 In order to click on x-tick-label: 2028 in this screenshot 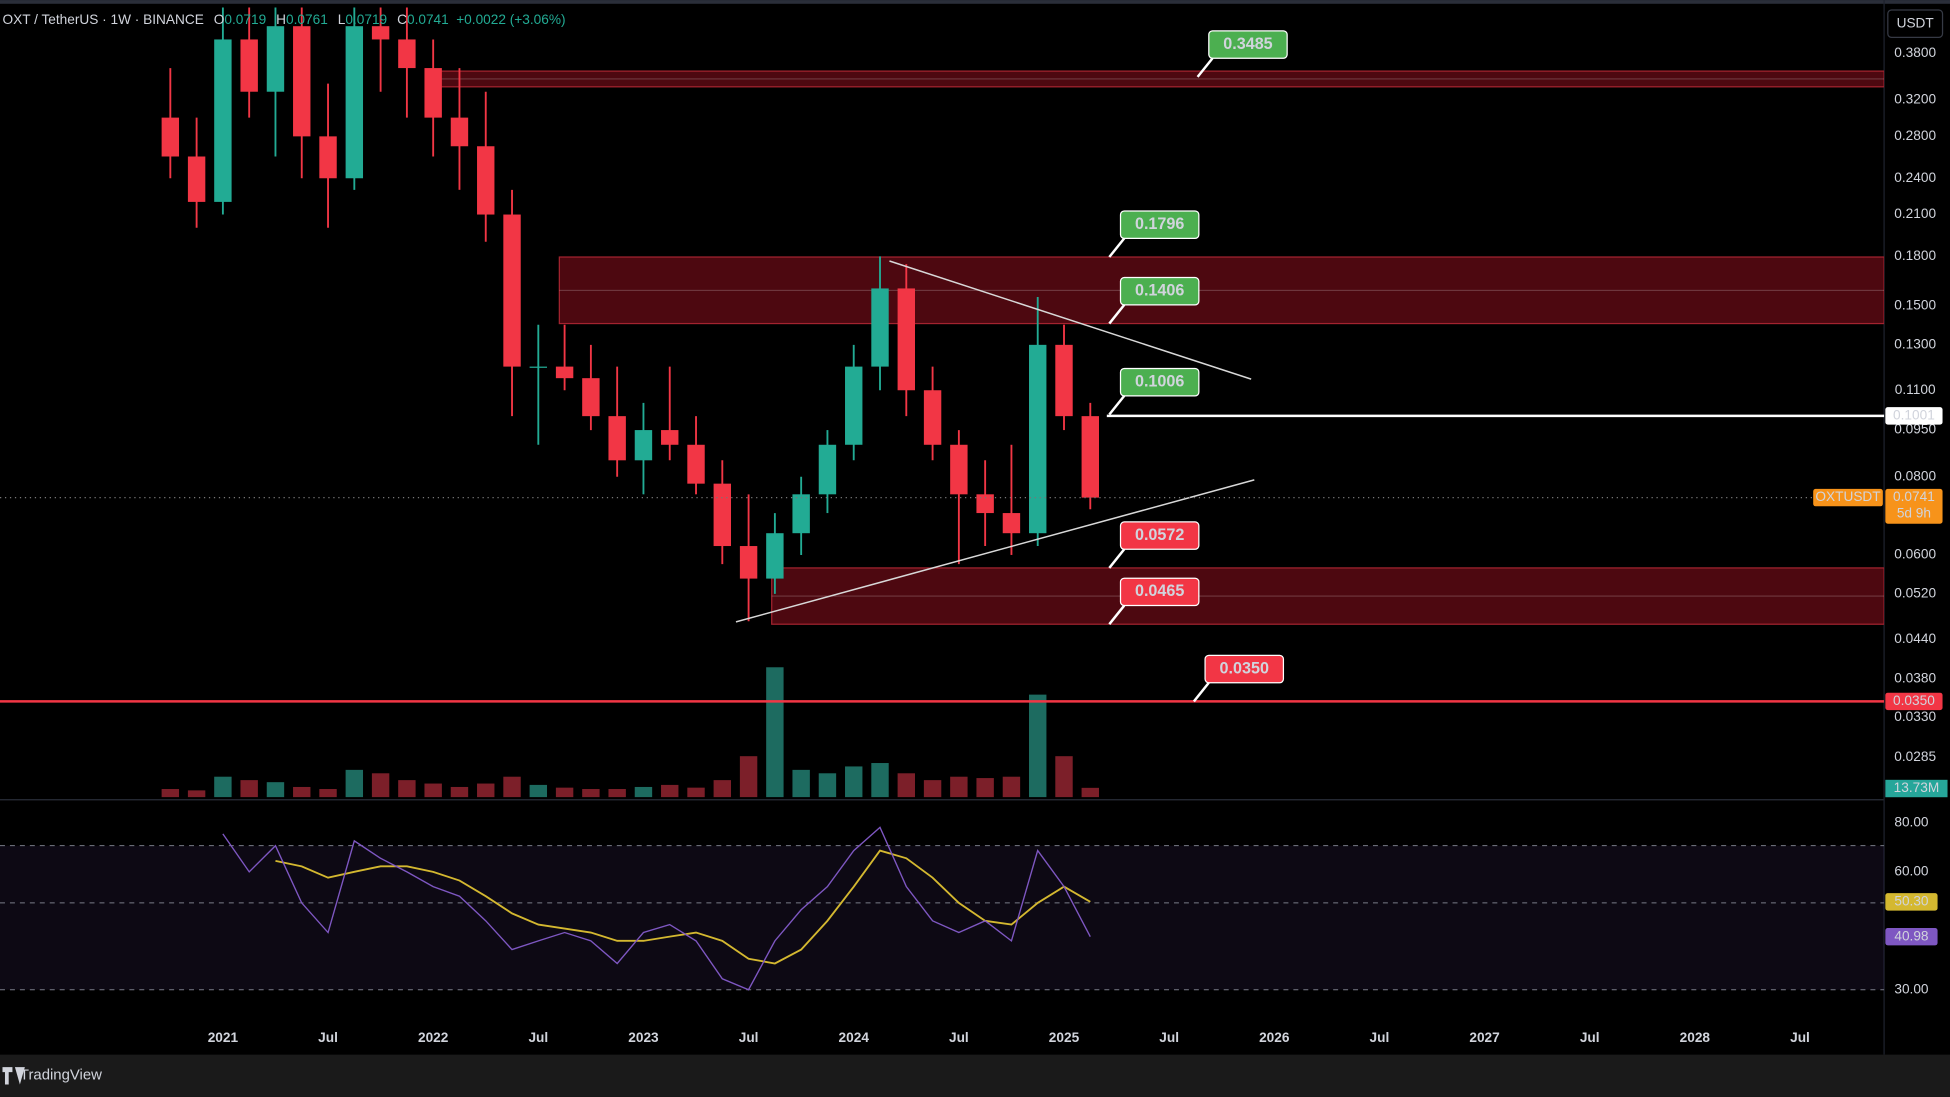, I will do `click(1695, 1037)`.